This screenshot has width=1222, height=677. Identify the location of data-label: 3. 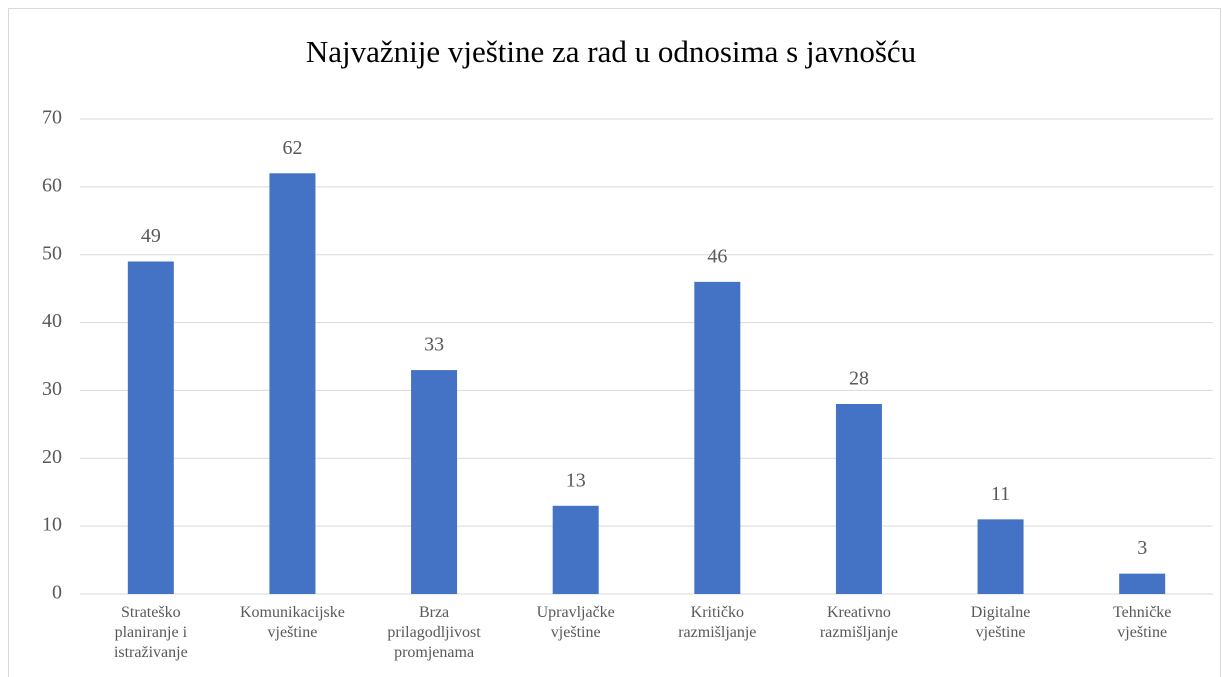
(1142, 548).